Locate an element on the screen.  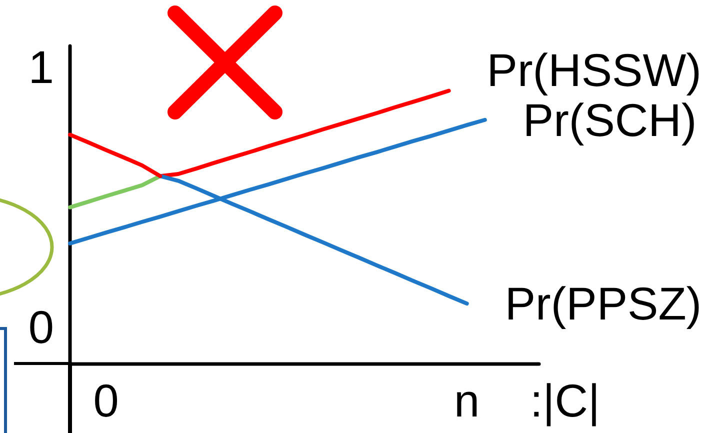
y-tick-label: 1 is located at coordinates (41, 66).